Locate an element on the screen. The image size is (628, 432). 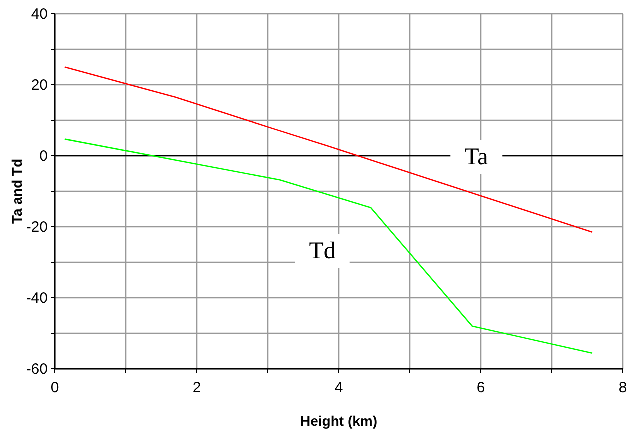
x-tick-label: 0 is located at coordinates (55, 388).